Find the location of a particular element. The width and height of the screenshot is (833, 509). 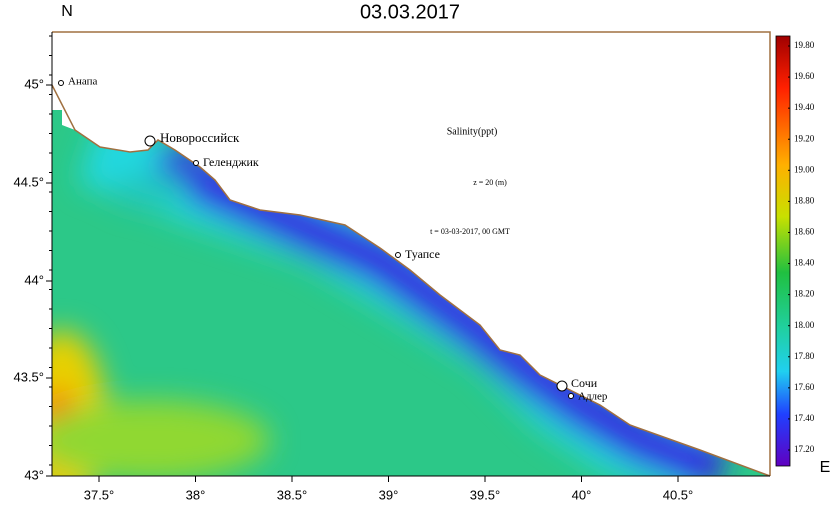

colorbar-label: 17.60 is located at coordinates (804, 387).